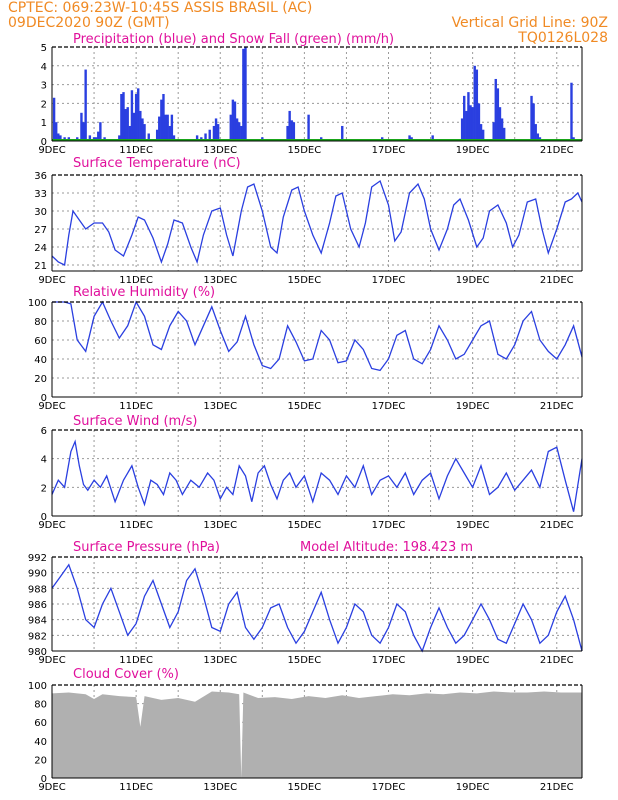  I want to click on y-tick-label: 6, so click(44, 431).